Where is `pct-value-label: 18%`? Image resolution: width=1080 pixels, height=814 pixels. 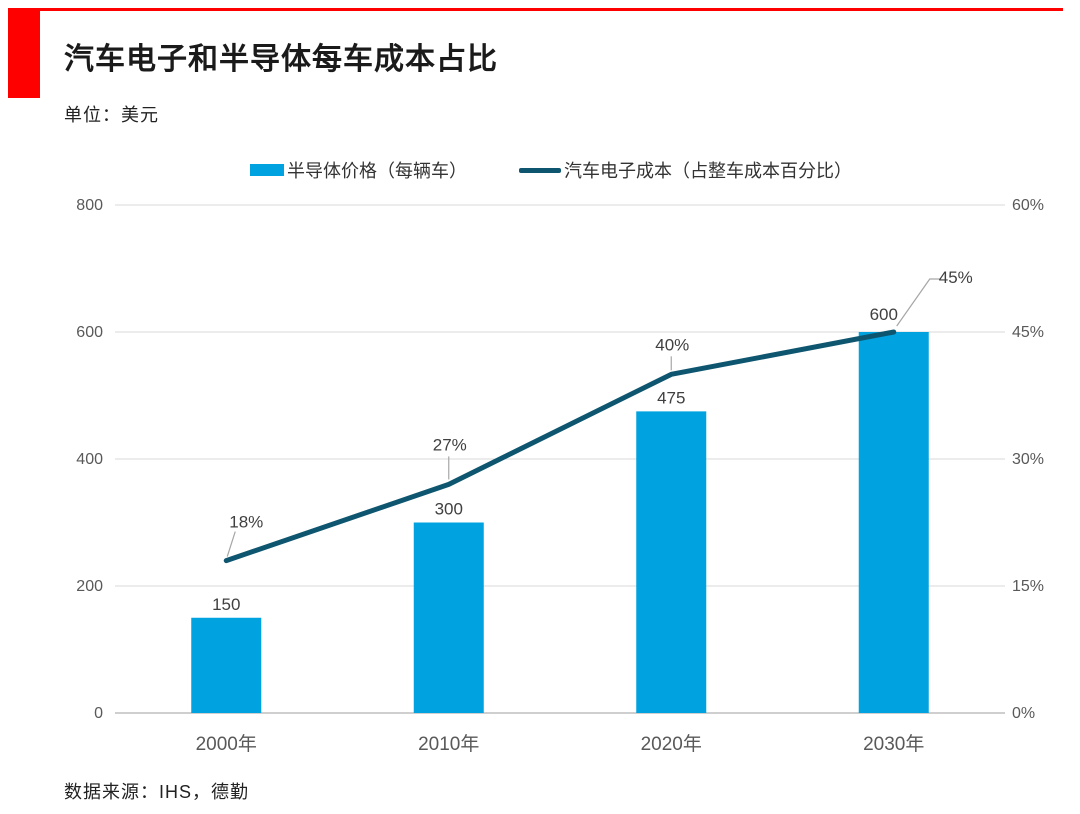
pct-value-label: 18% is located at coordinates (246, 522).